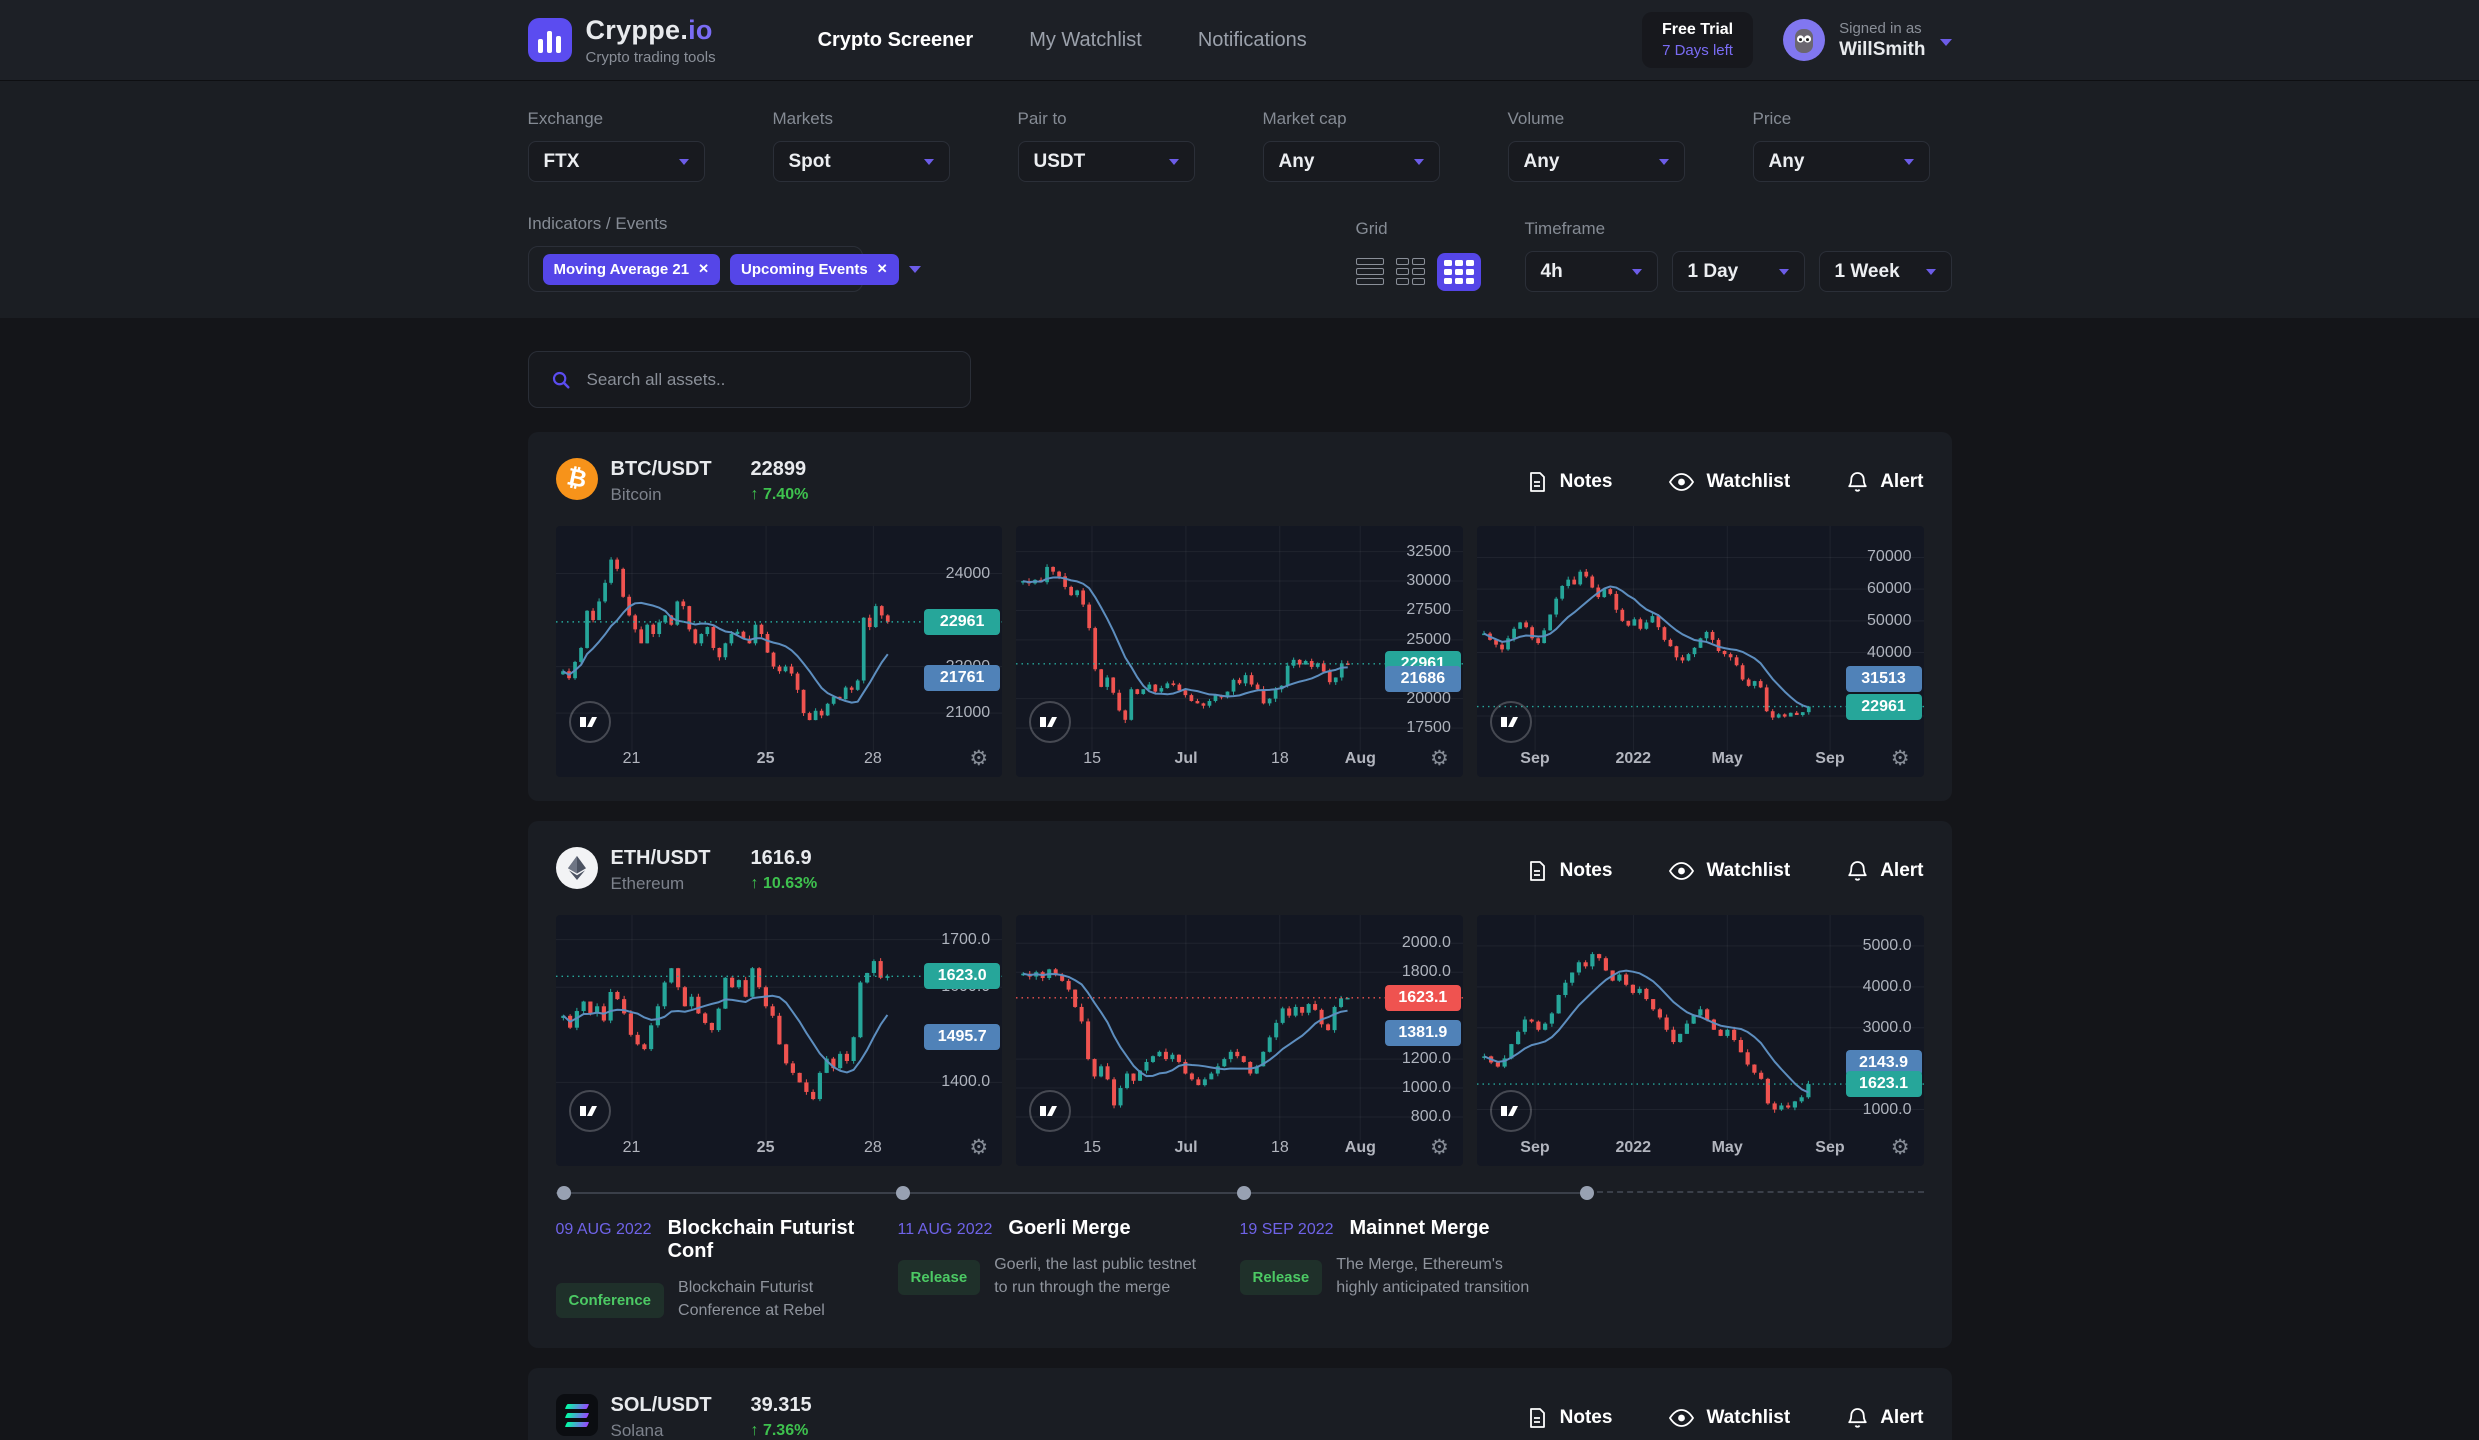 This screenshot has height=1440, width=2479. Describe the element at coordinates (761, 1239) in the screenshot. I see `event-title: Blockchain Futurist Conf` at that location.